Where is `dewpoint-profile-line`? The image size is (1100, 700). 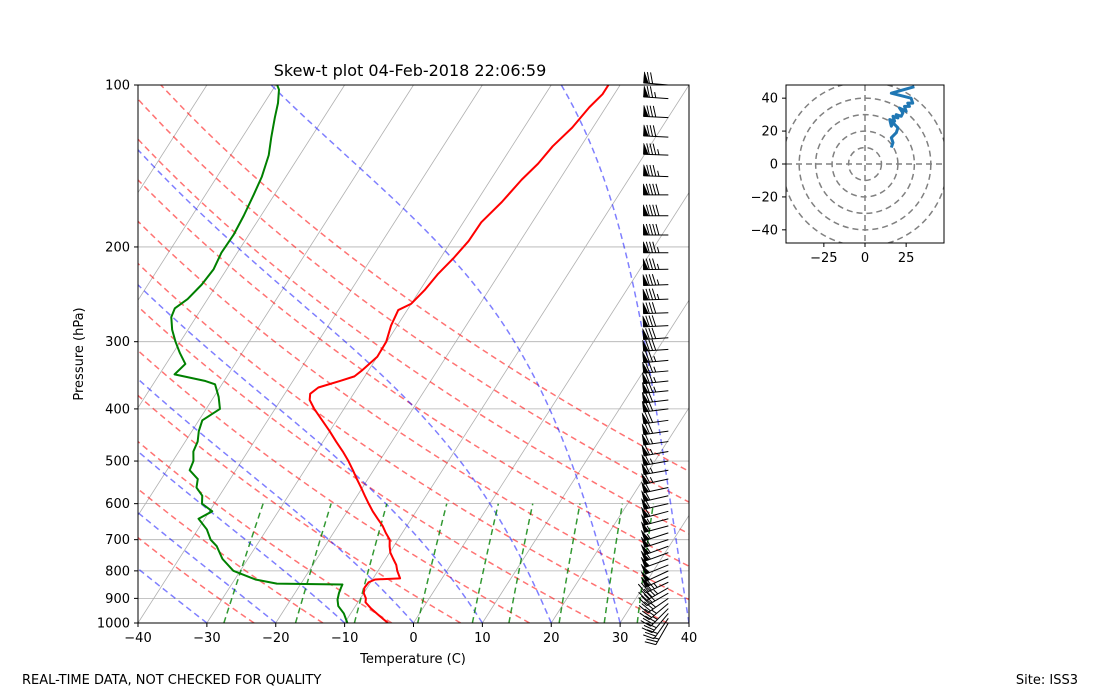 dewpoint-profile-line is located at coordinates (259, 354).